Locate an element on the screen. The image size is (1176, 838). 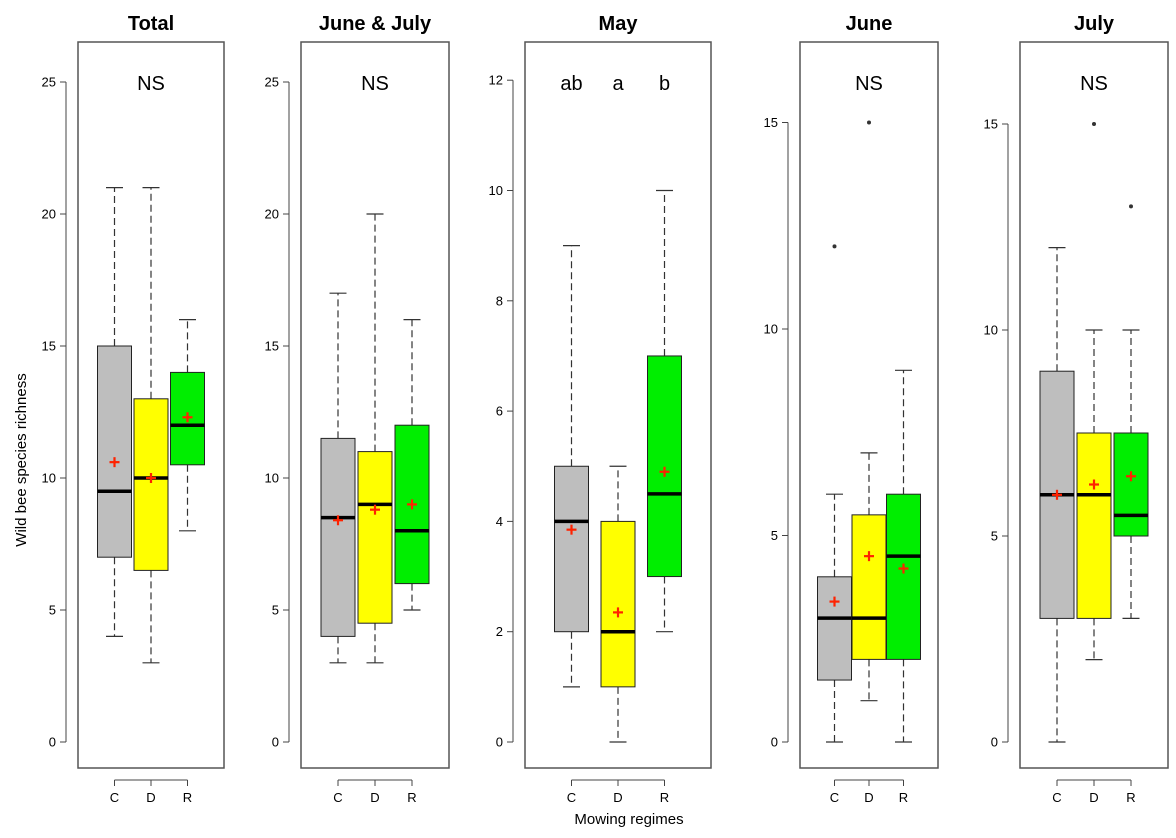
y-tick-label: 4 is located at coordinates (499, 521).